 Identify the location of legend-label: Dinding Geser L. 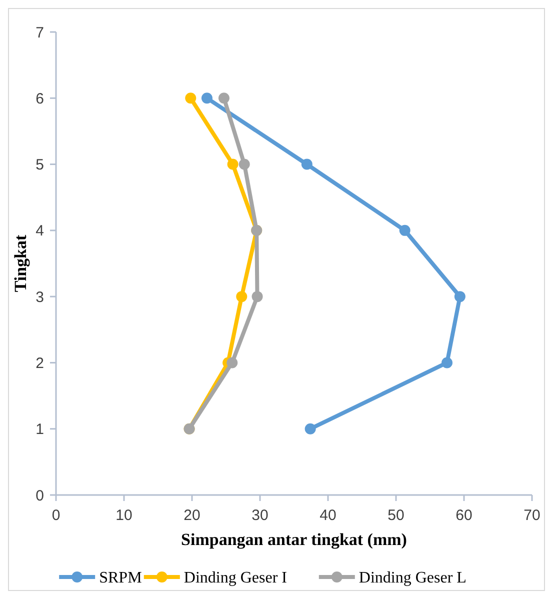
(412, 578).